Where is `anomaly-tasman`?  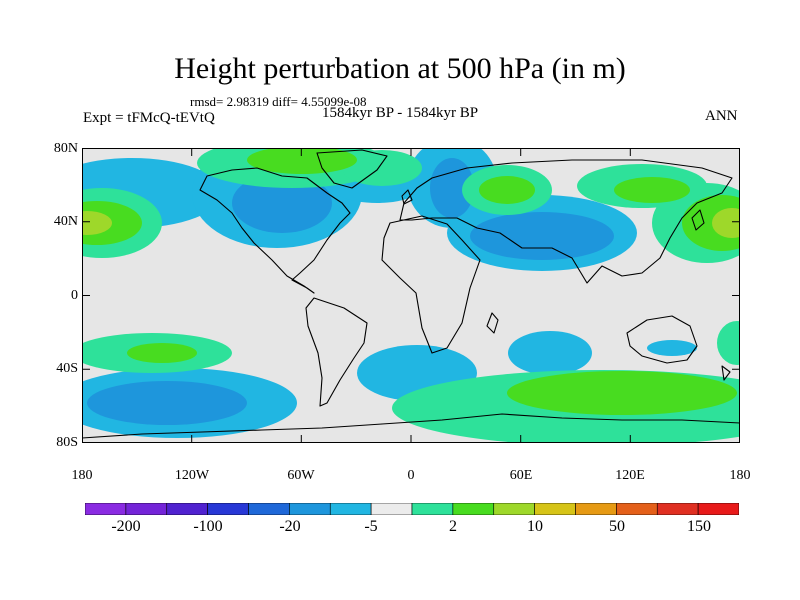
anomaly-tasman is located at coordinates (728, 343).